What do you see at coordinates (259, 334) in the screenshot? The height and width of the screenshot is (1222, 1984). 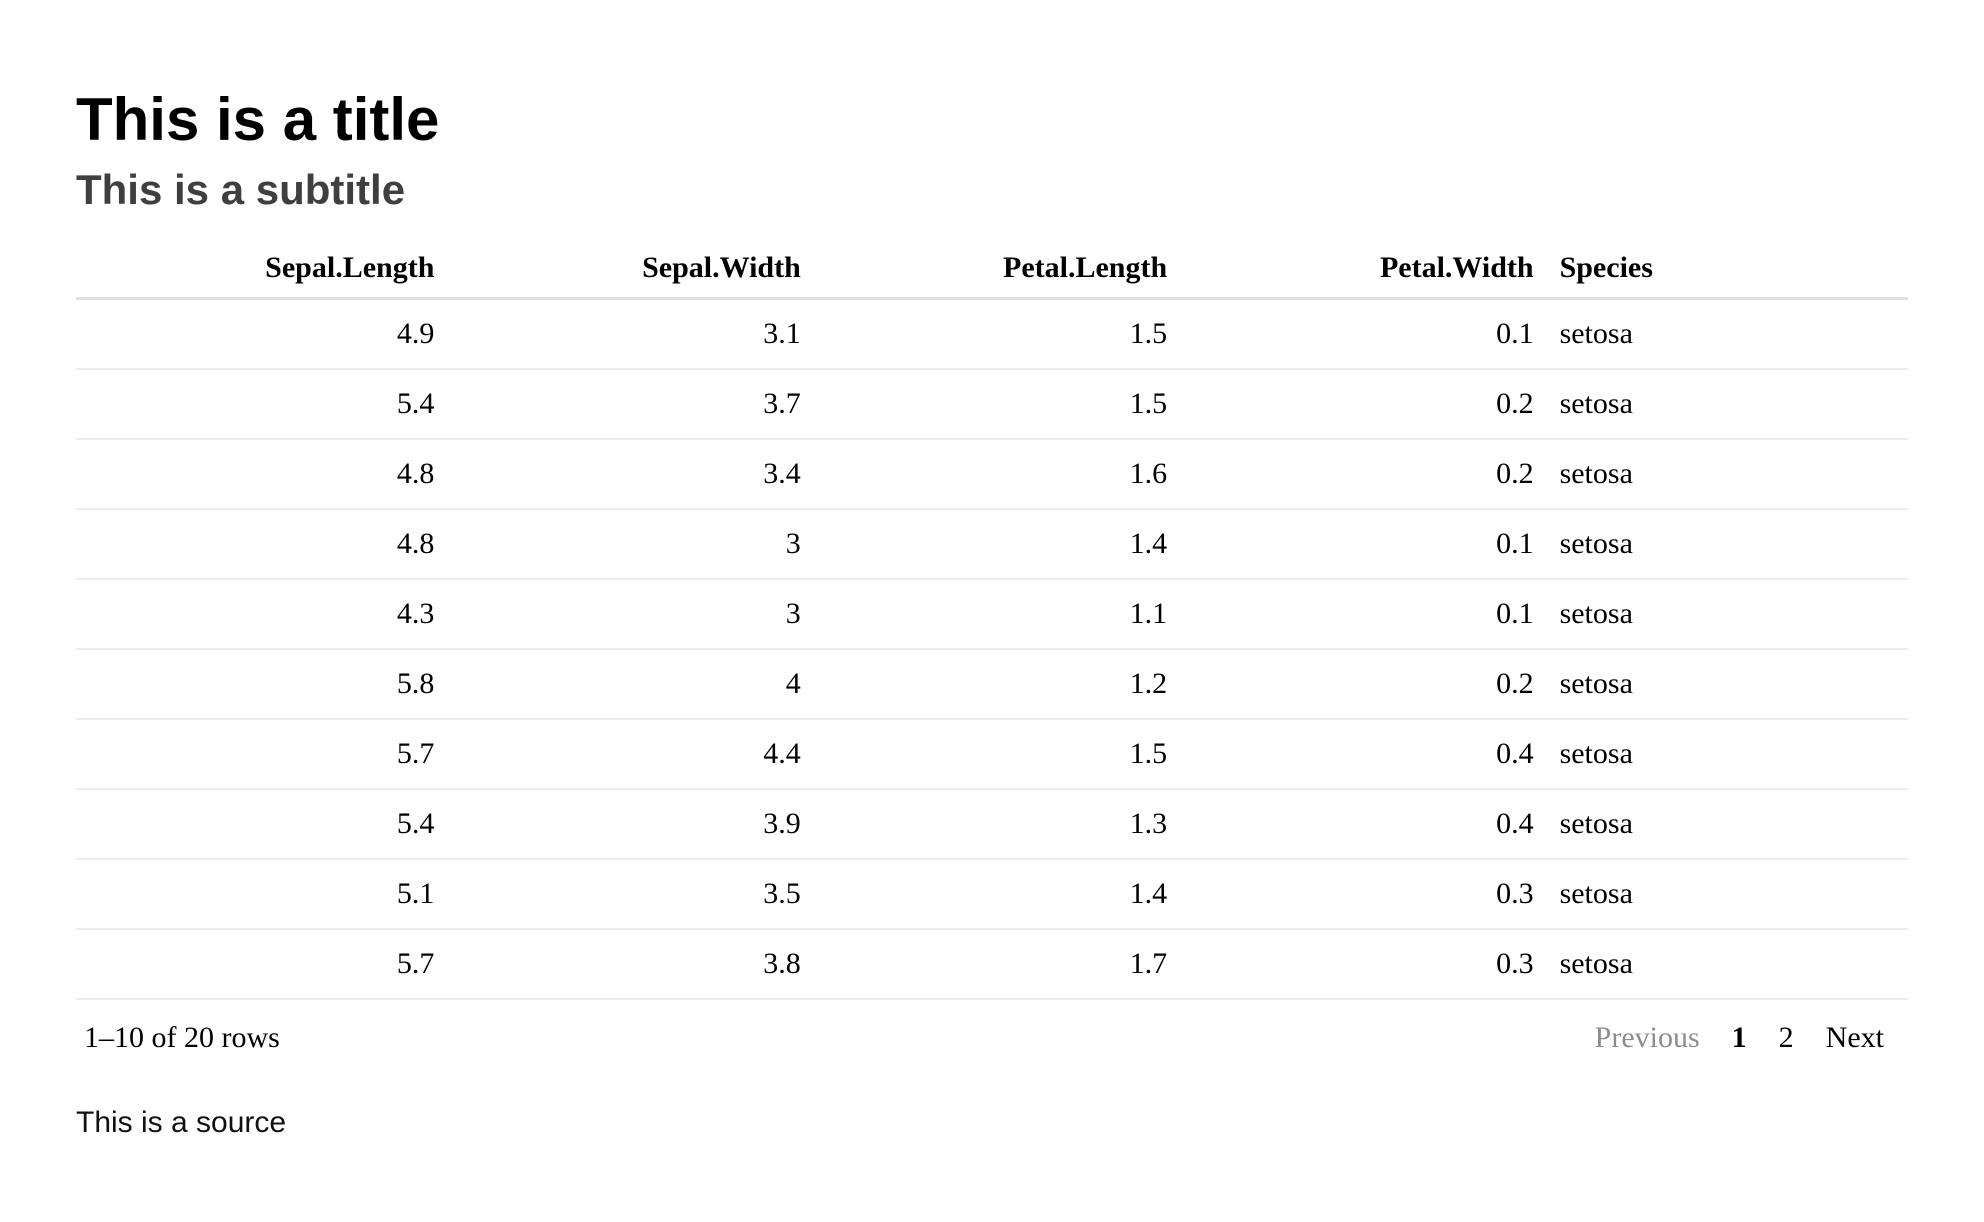 I see `table-cell: 4.9` at bounding box center [259, 334].